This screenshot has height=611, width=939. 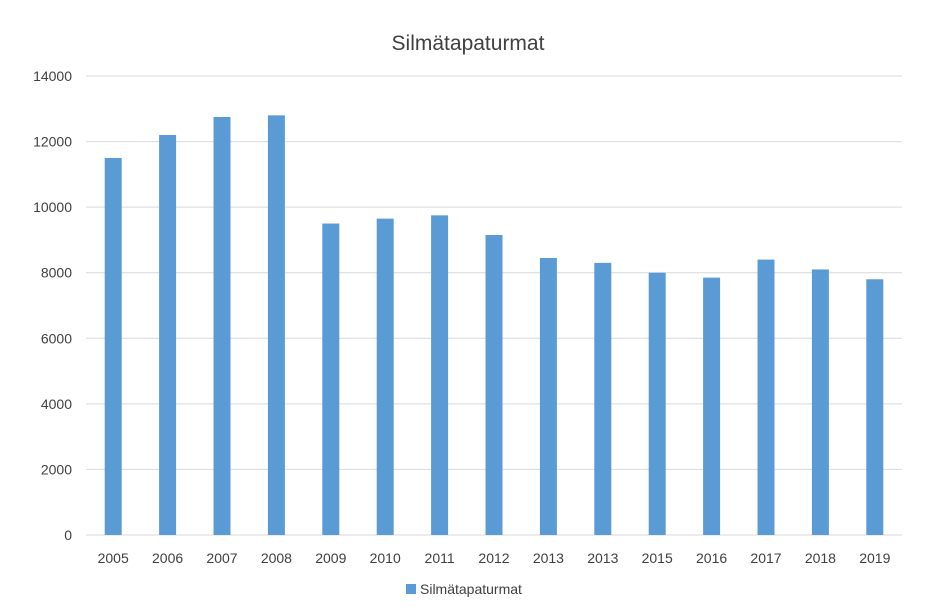 I want to click on x-tick-label: 2018, so click(x=820, y=558).